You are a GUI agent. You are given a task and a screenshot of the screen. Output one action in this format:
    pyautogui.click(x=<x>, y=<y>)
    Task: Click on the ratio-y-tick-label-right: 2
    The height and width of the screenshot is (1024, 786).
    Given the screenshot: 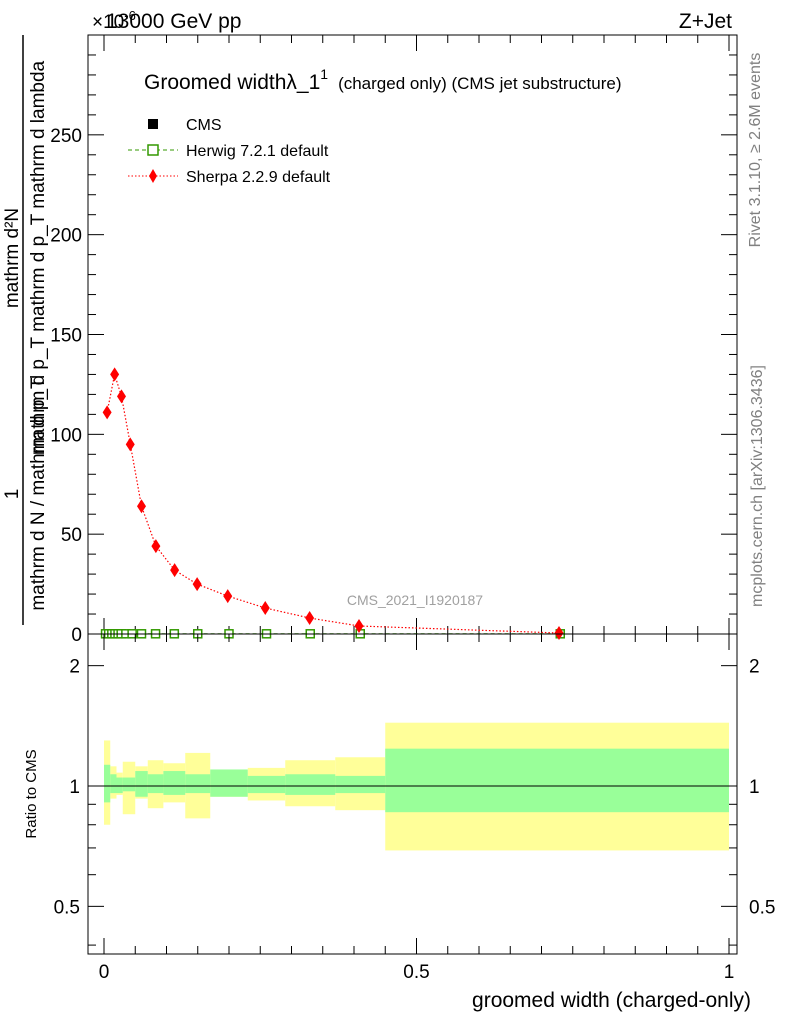 What is the action you would take?
    pyautogui.click(x=754, y=667)
    